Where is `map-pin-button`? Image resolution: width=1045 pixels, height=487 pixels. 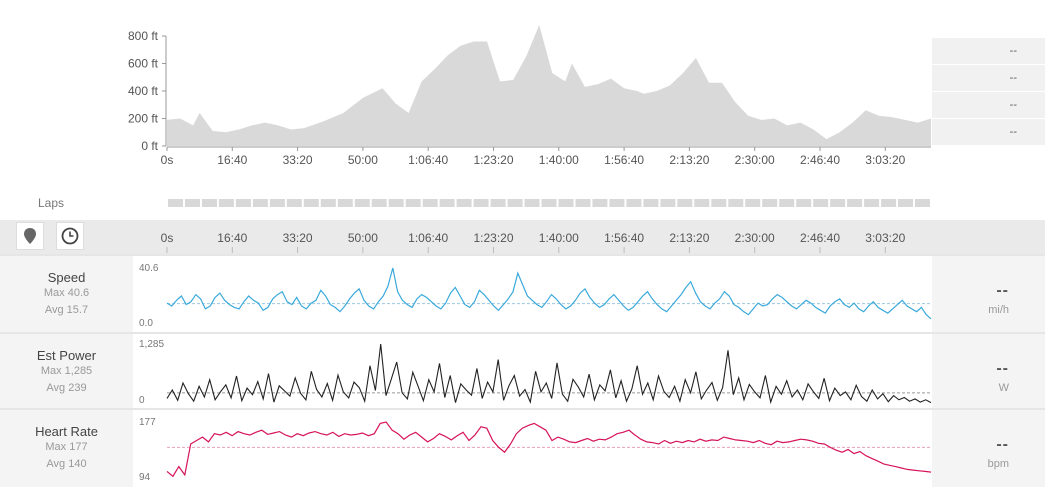 map-pin-button is located at coordinates (30, 236).